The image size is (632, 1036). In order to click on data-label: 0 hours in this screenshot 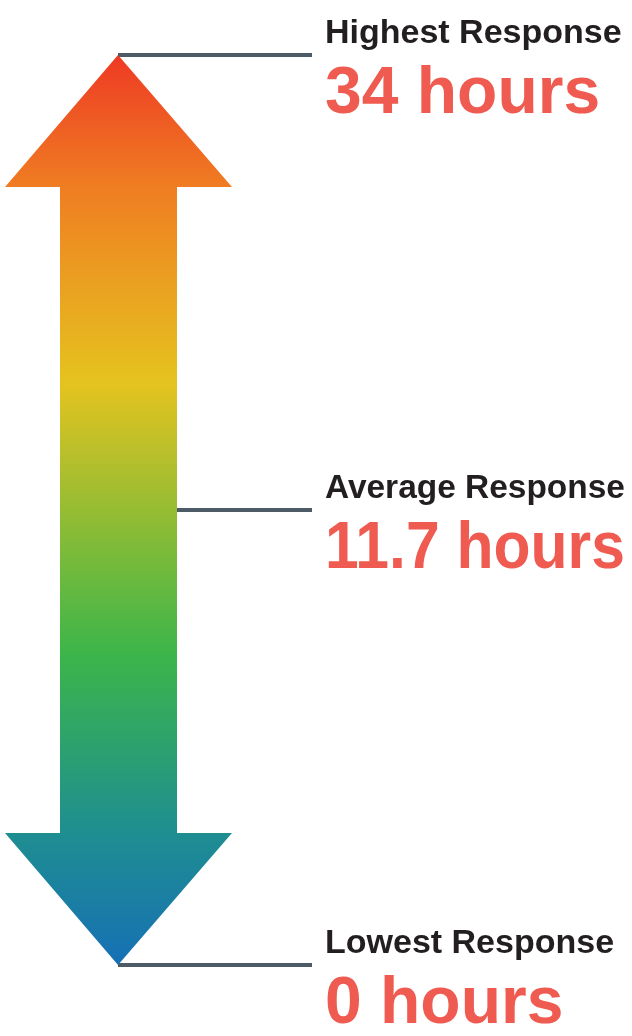, I will do `click(444, 999)`.